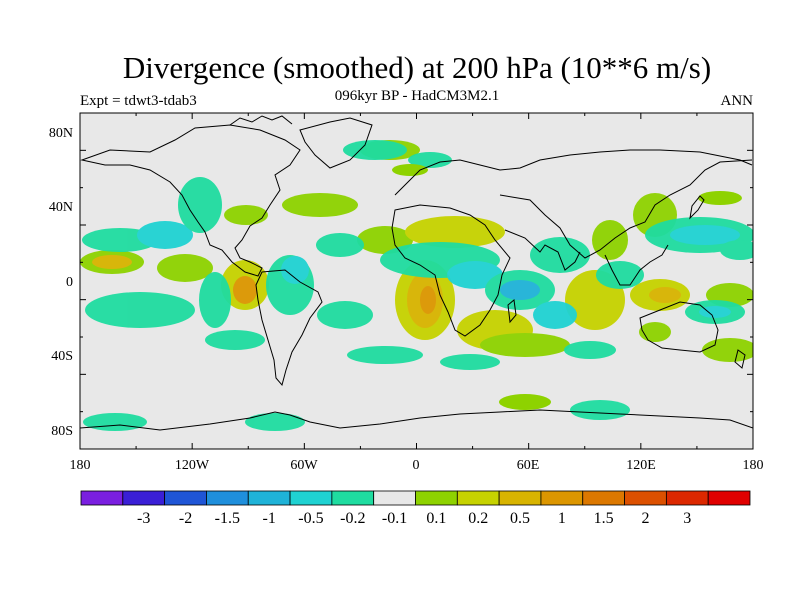  I want to click on lon-label-120e: 120E, so click(641, 465).